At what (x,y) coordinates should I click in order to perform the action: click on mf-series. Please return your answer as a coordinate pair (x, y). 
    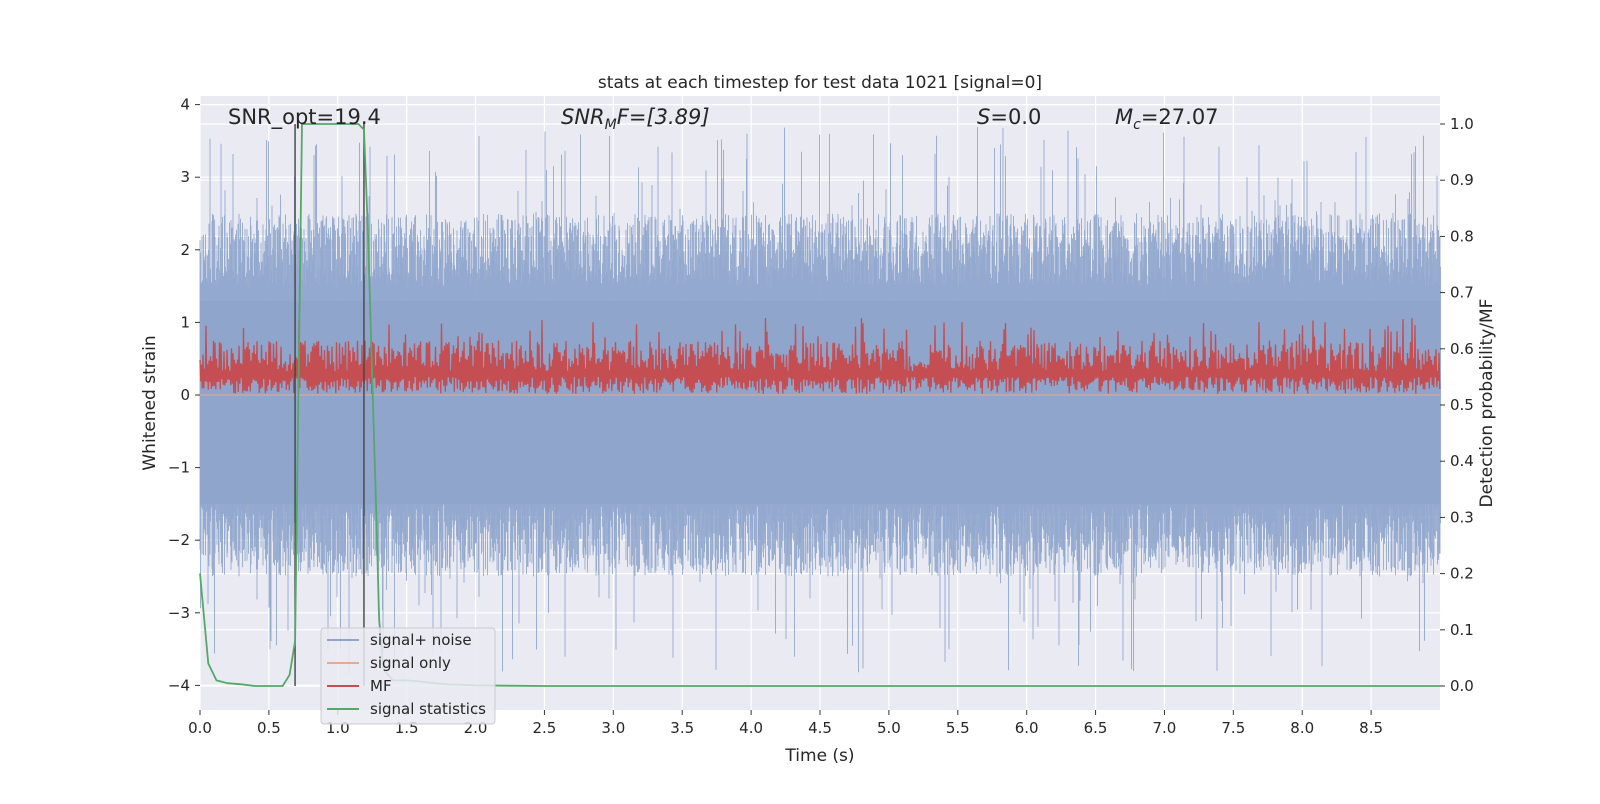
    Looking at the image, I should click on (820, 355).